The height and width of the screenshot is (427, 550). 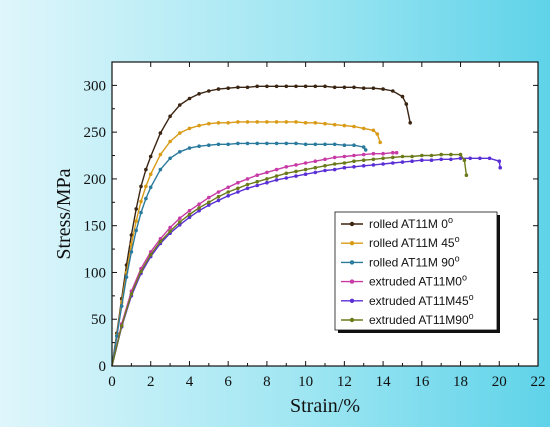 What do you see at coordinates (95, 227) in the screenshot?
I see `y-tick-label: 150` at bounding box center [95, 227].